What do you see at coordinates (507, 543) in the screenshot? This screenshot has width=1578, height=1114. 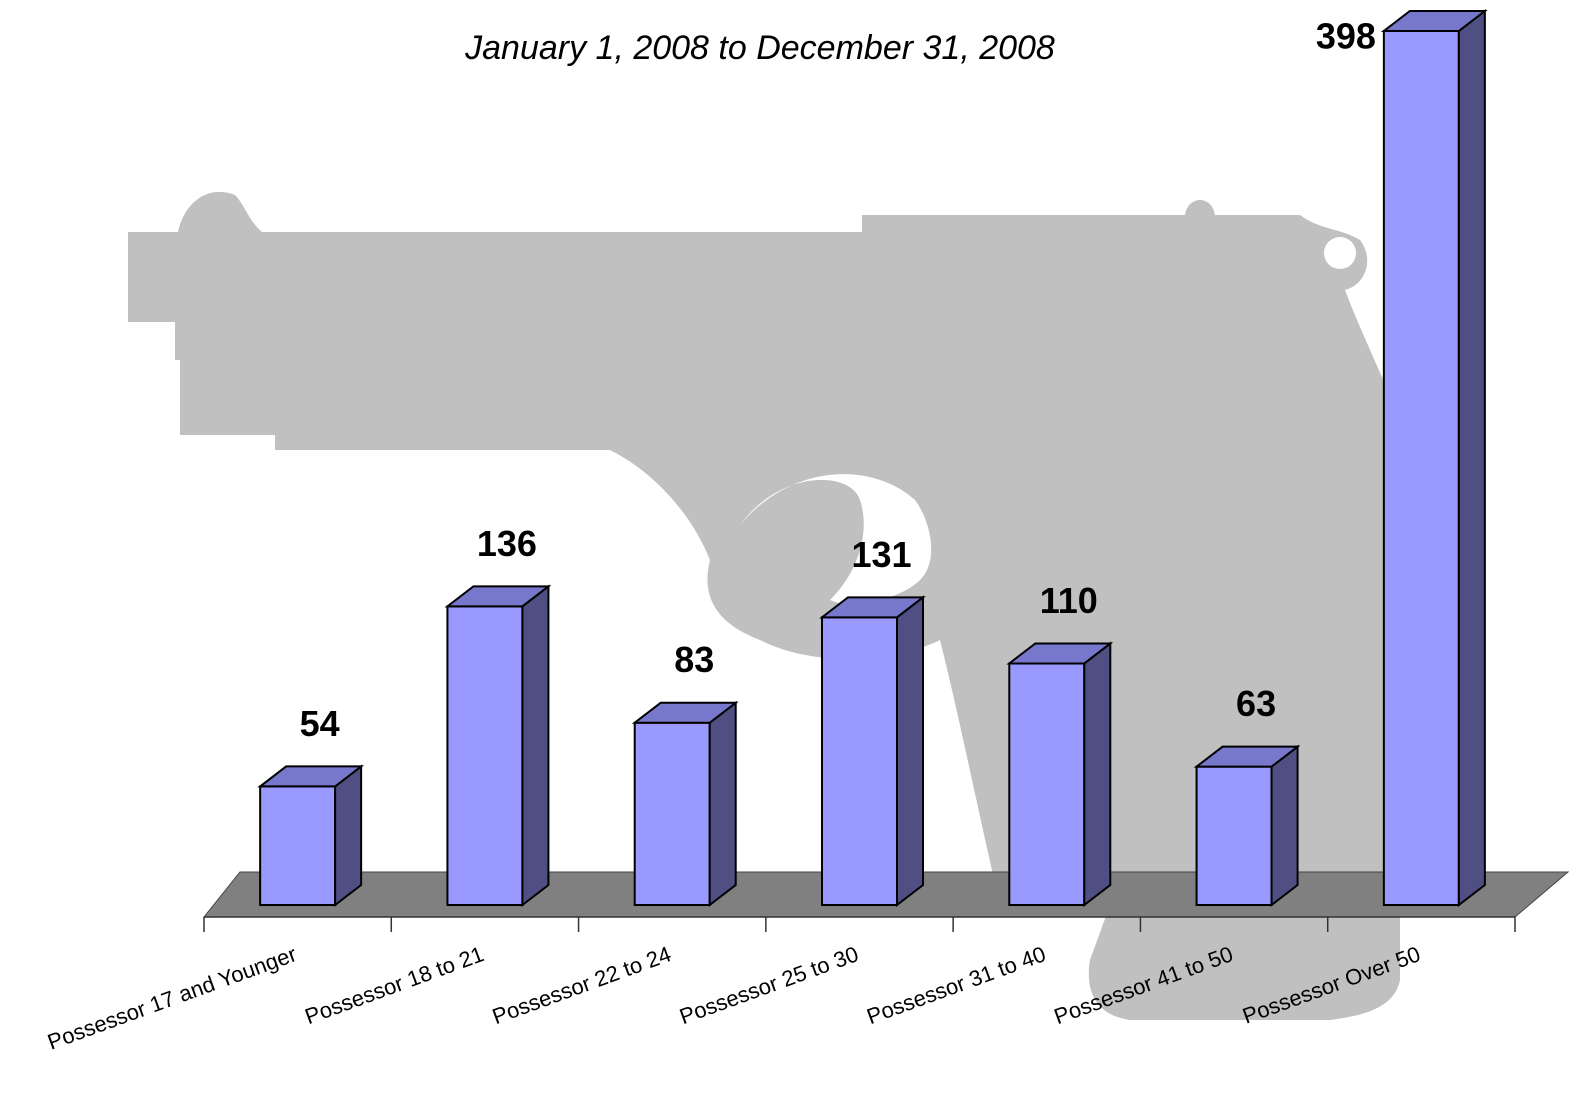 I see `value-label: 136` at bounding box center [507, 543].